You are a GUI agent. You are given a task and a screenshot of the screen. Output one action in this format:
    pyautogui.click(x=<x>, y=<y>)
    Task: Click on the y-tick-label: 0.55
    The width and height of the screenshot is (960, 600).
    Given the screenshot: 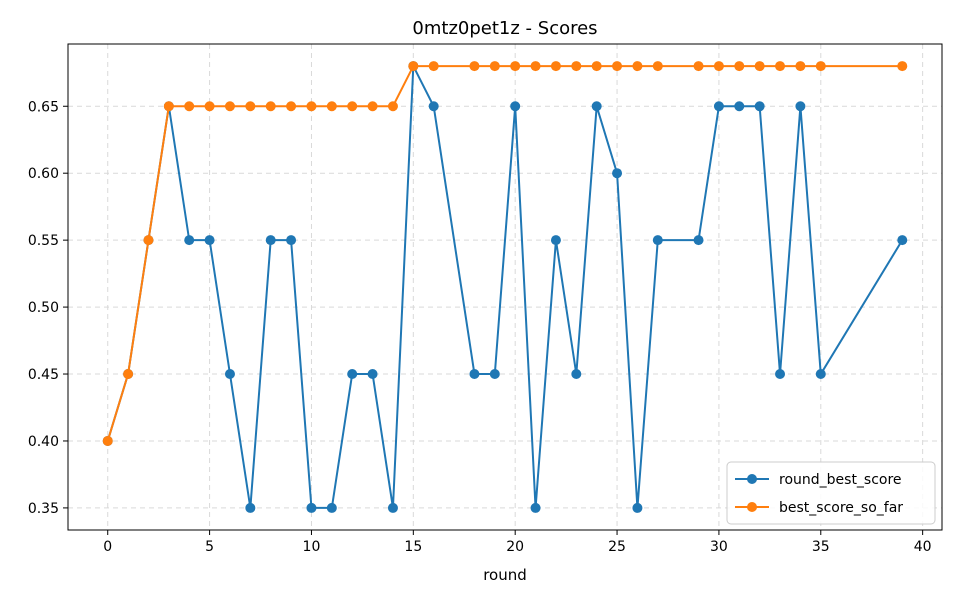 What is the action you would take?
    pyautogui.click(x=43, y=241)
    